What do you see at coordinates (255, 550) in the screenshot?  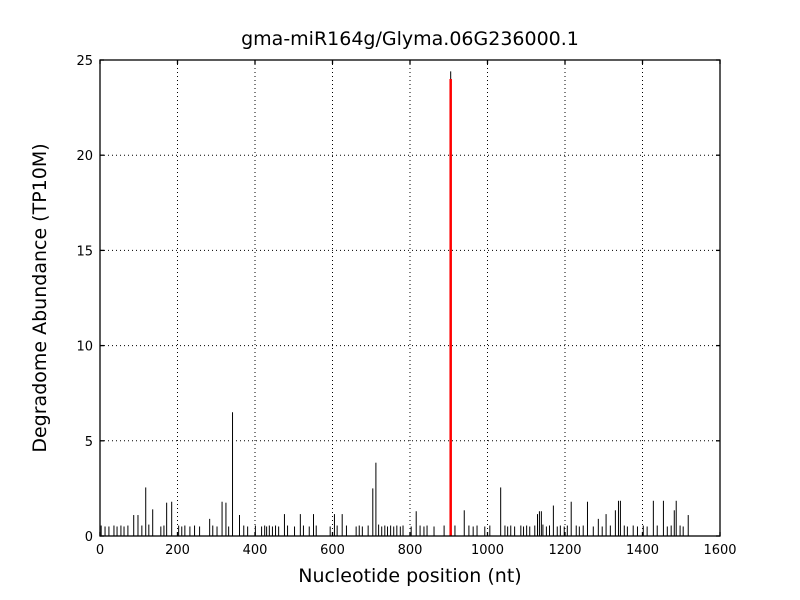 I see `x-tick-label: 400` at bounding box center [255, 550].